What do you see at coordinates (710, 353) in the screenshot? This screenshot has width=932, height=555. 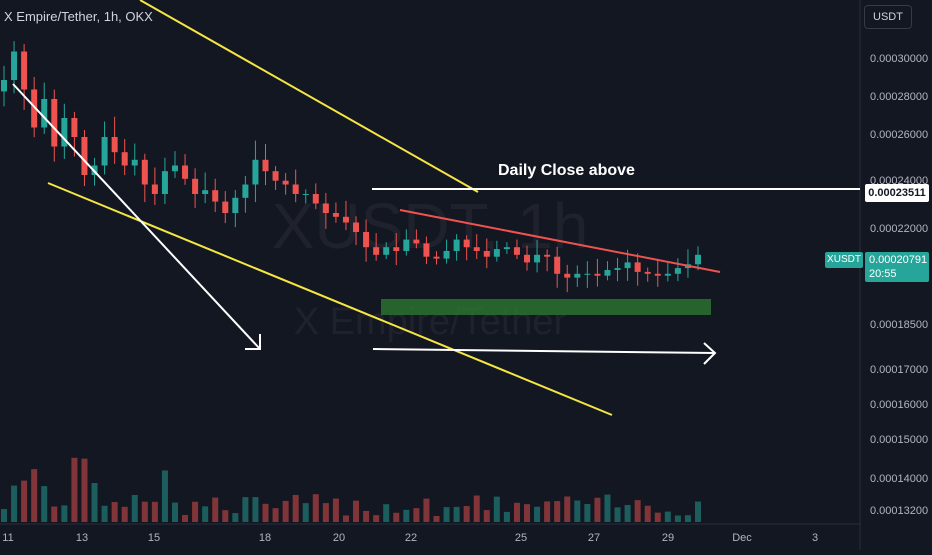 I see `white-right-arrow-head` at bounding box center [710, 353].